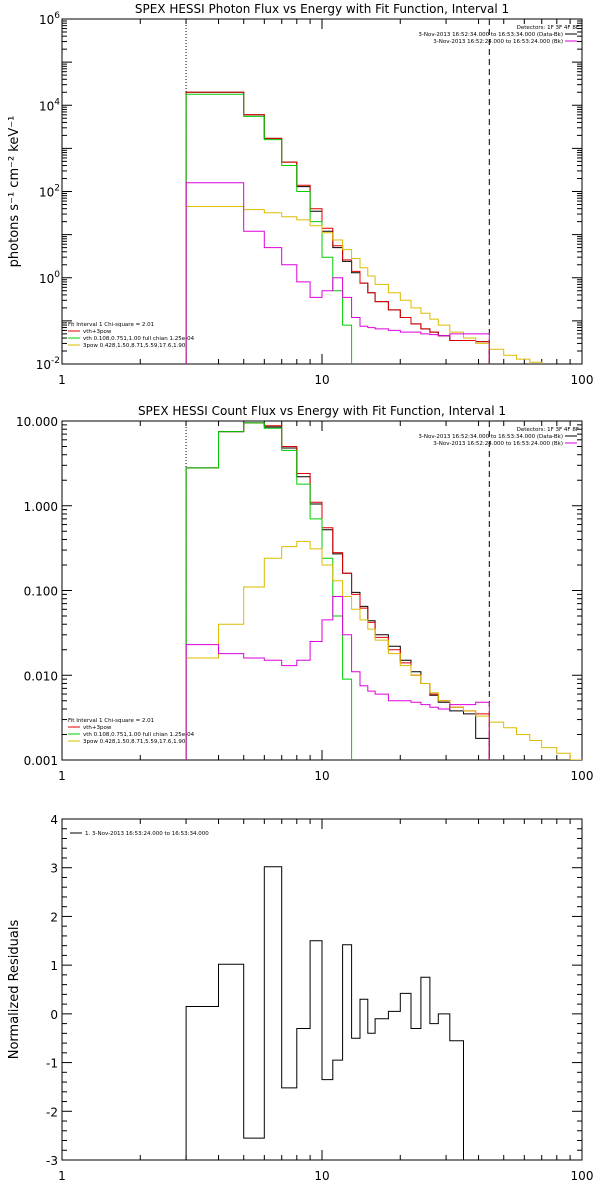 This screenshot has width=600, height=1200. I want to click on y-tick-label: -3, so click(52, 1161).